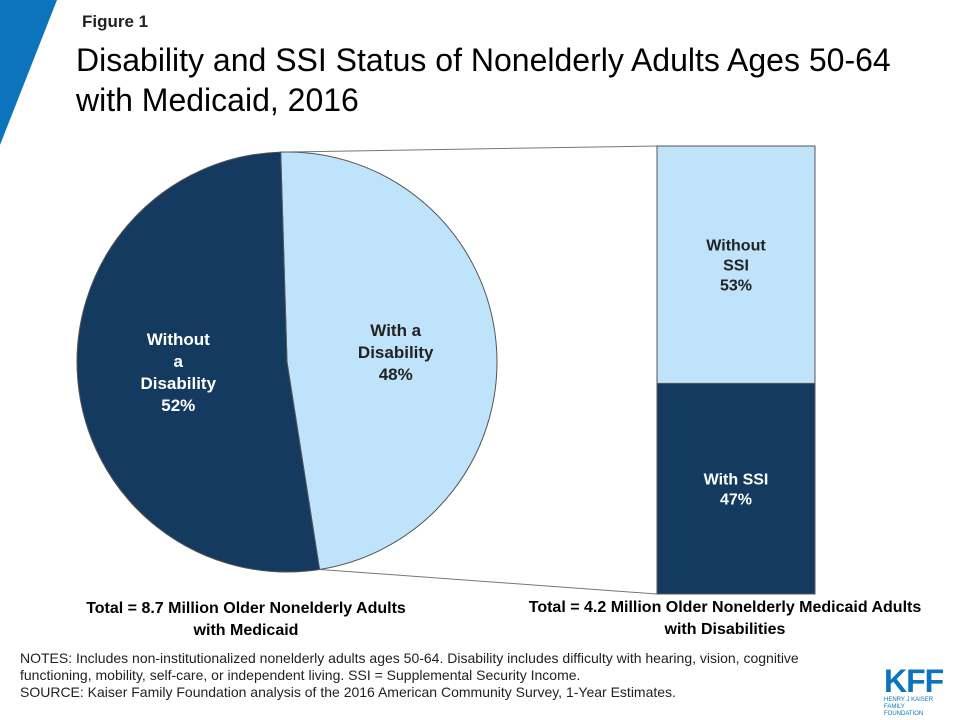 The height and width of the screenshot is (720, 960). Describe the element at coordinates (736, 246) in the screenshot. I see `bar-label-line: Without` at that location.